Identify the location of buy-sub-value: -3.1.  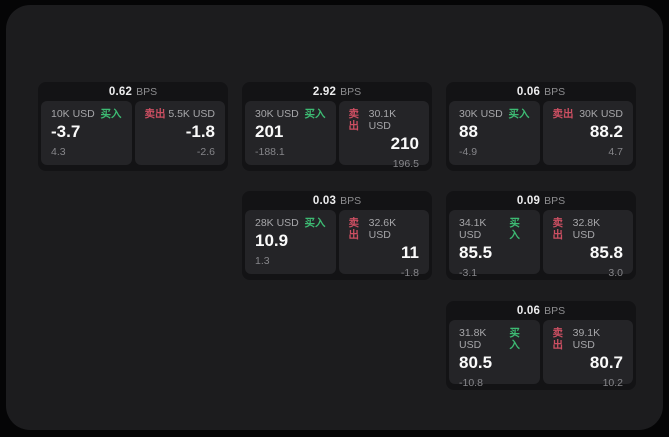
(468, 273).